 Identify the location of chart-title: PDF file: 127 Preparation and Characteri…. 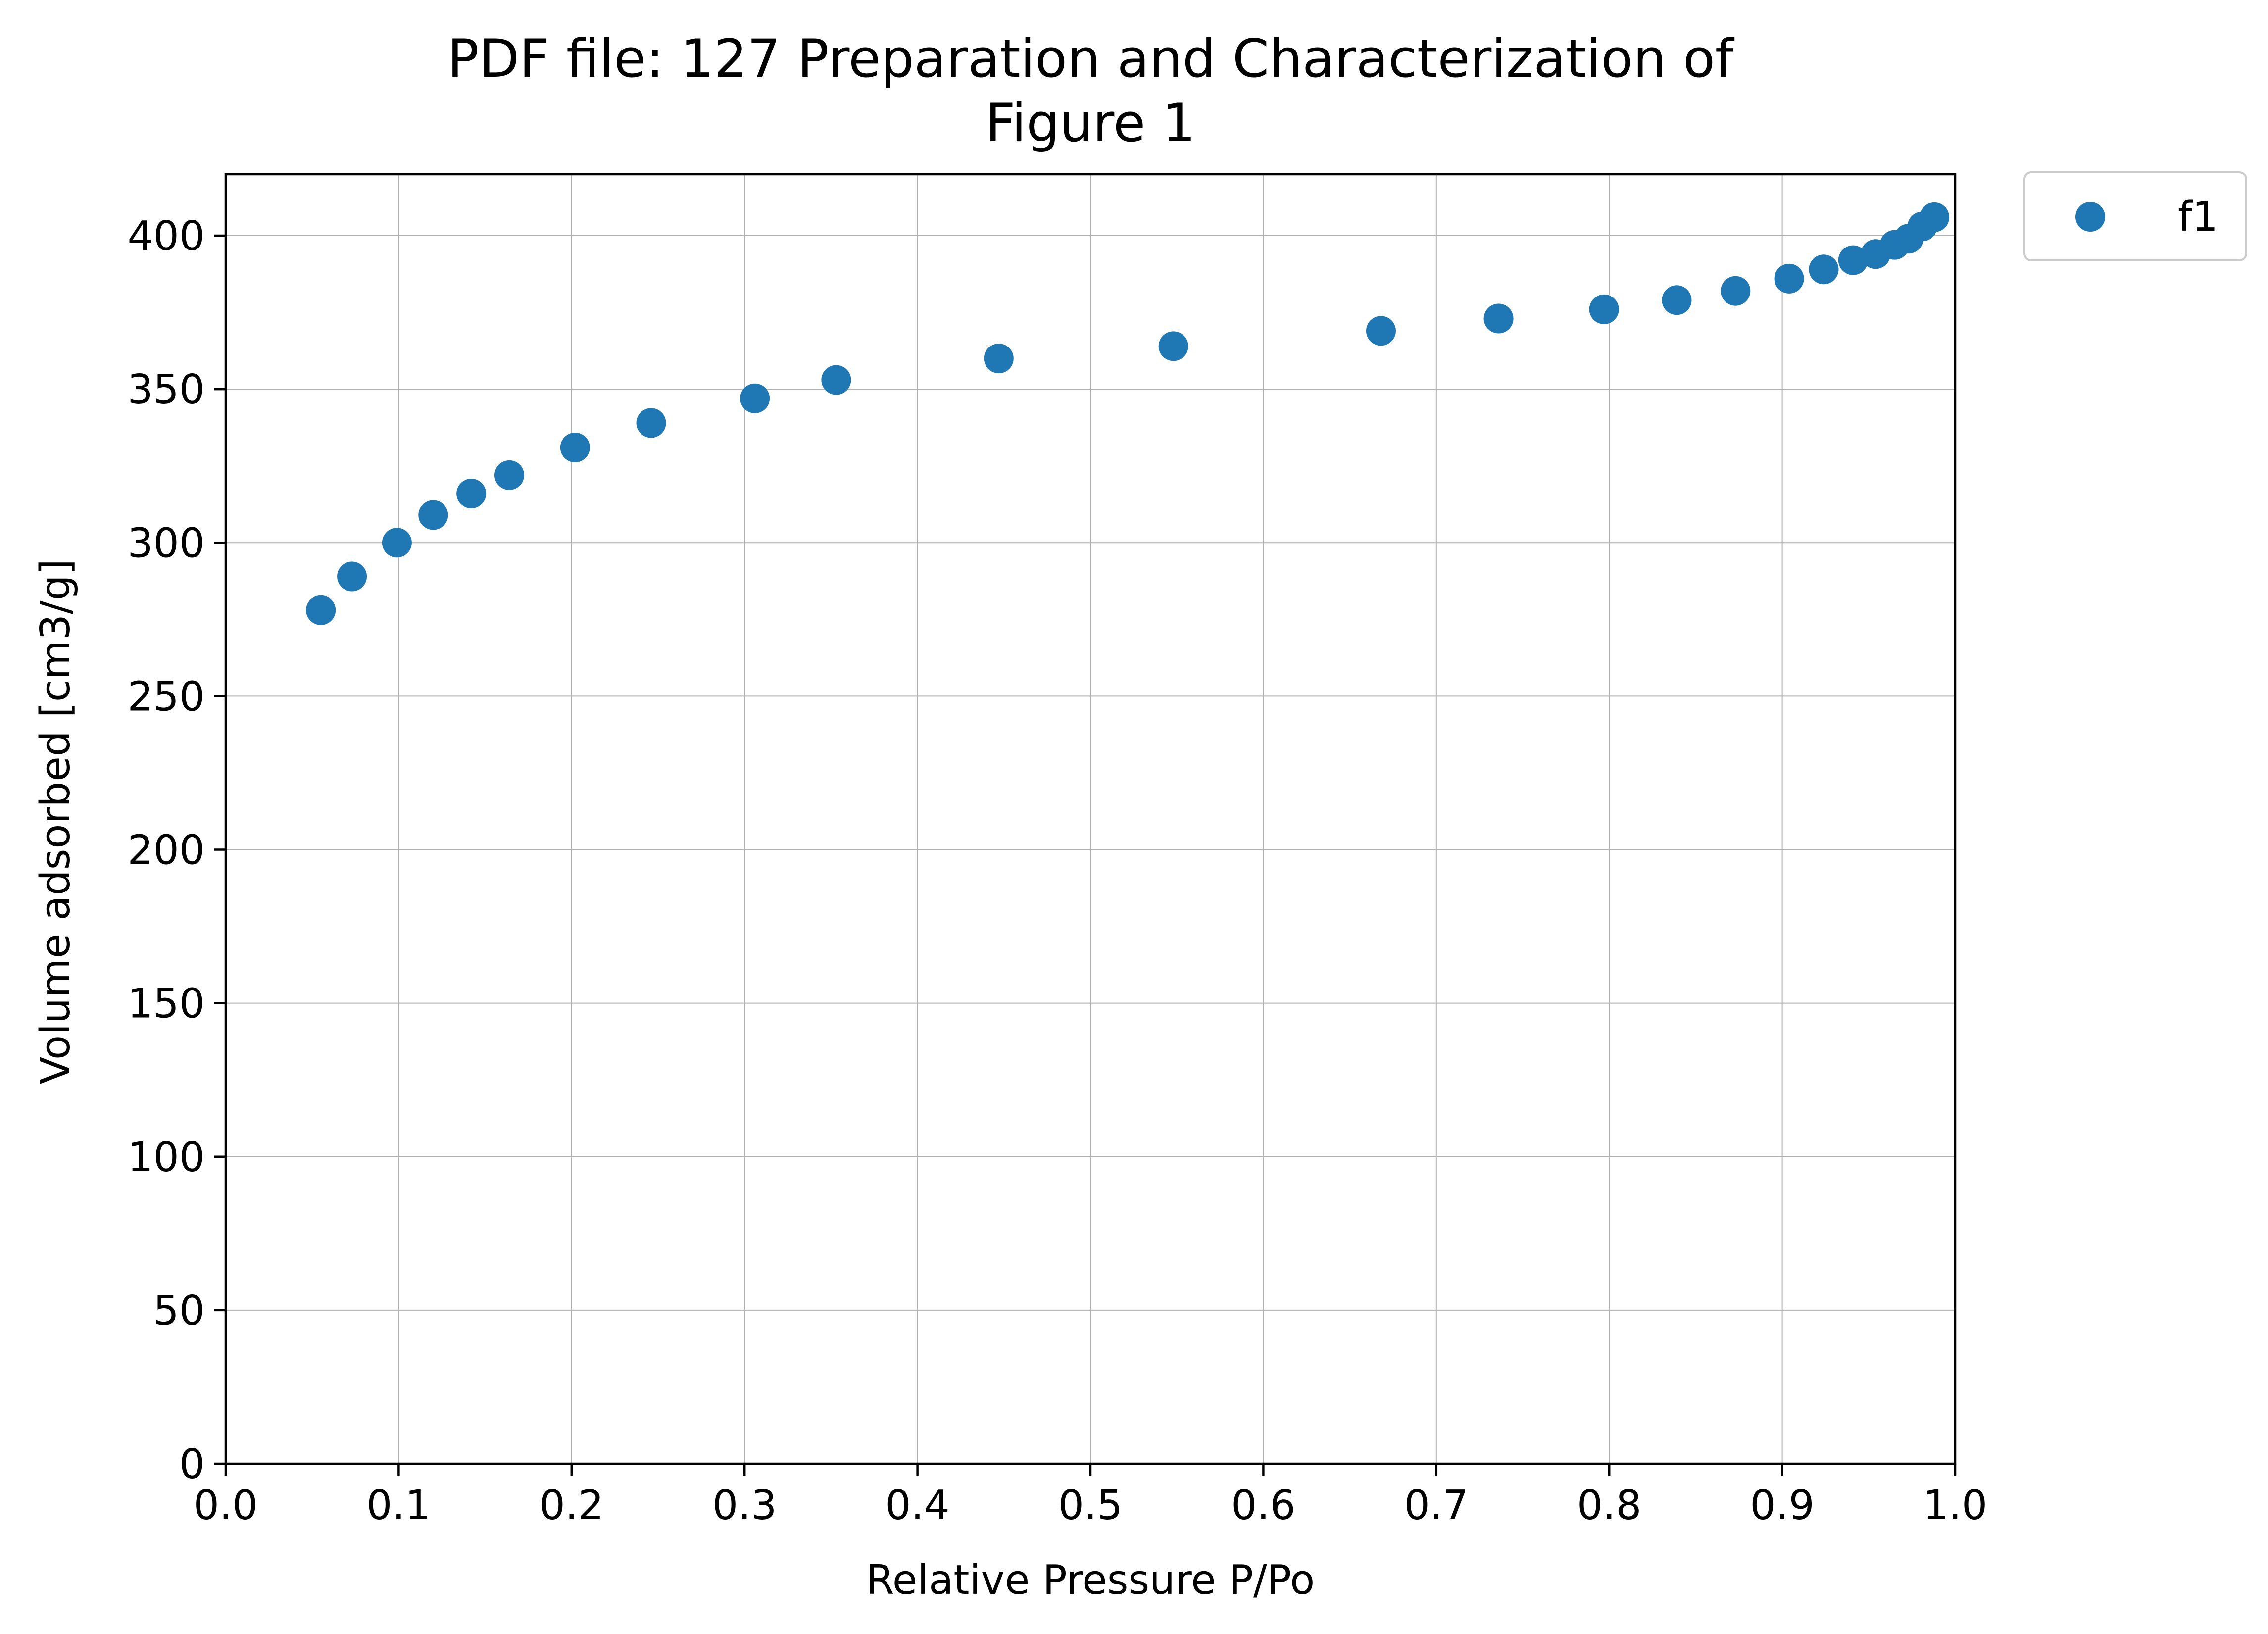
(1091, 90).